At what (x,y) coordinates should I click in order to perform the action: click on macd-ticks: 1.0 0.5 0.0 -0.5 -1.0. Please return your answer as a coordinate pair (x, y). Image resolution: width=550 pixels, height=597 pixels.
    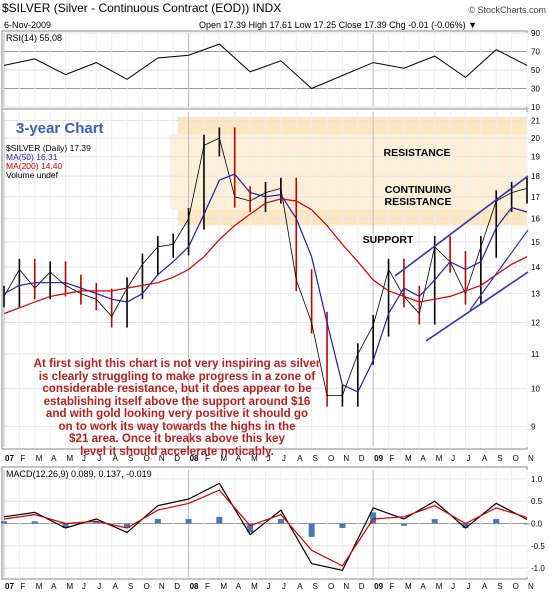
    Looking at the image, I should click on (538, 524).